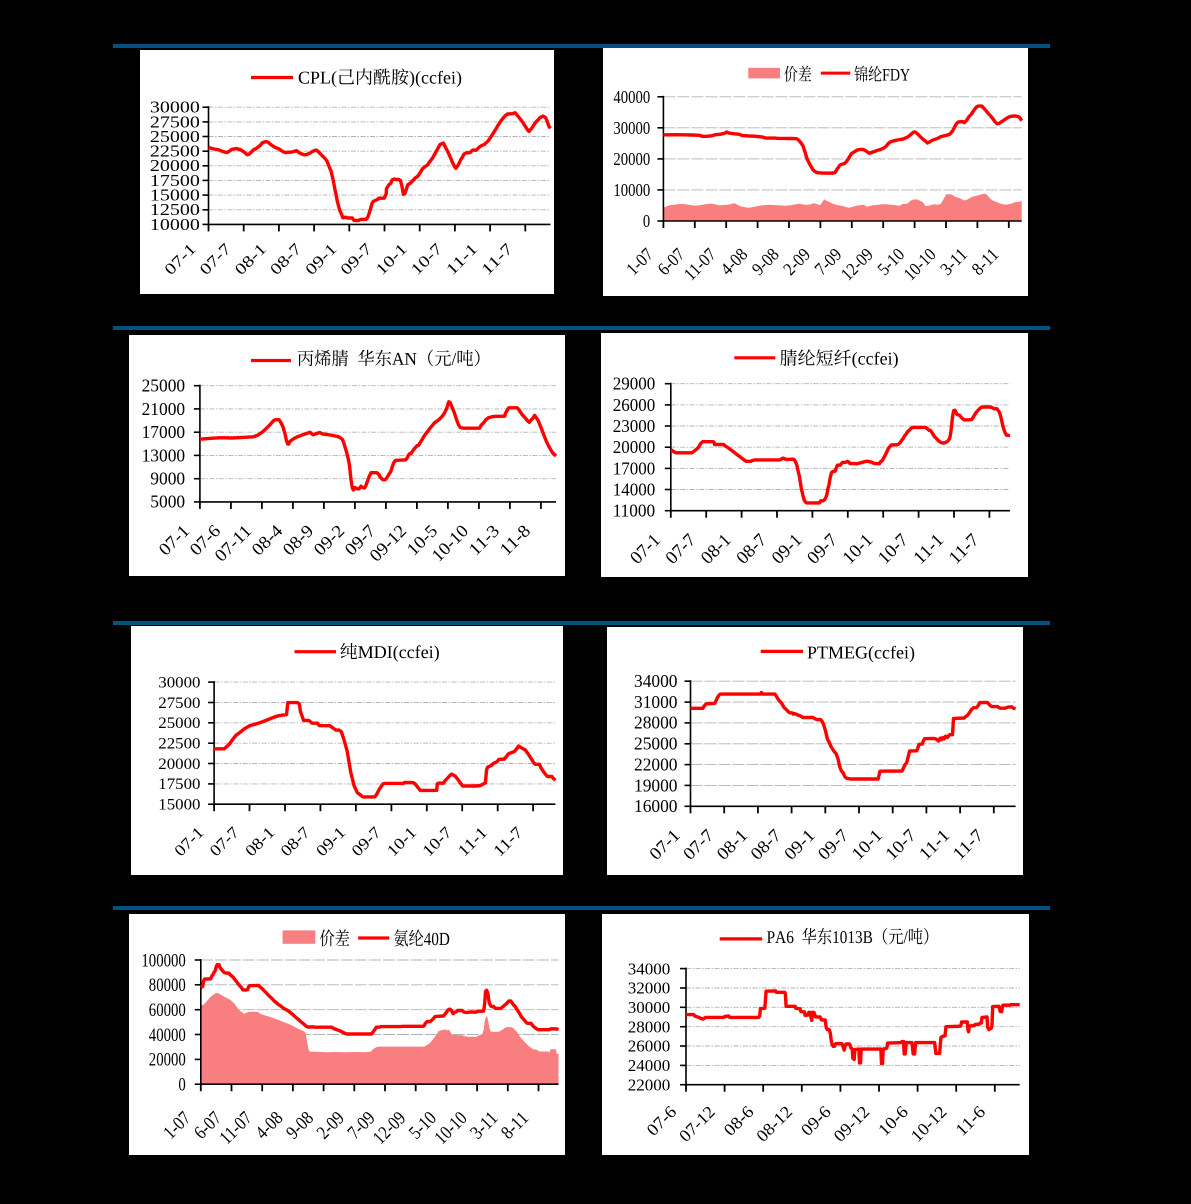 This screenshot has height=1204, width=1191. What do you see at coordinates (656, 785) in the screenshot?
I see `svg-text: 19000` at bounding box center [656, 785].